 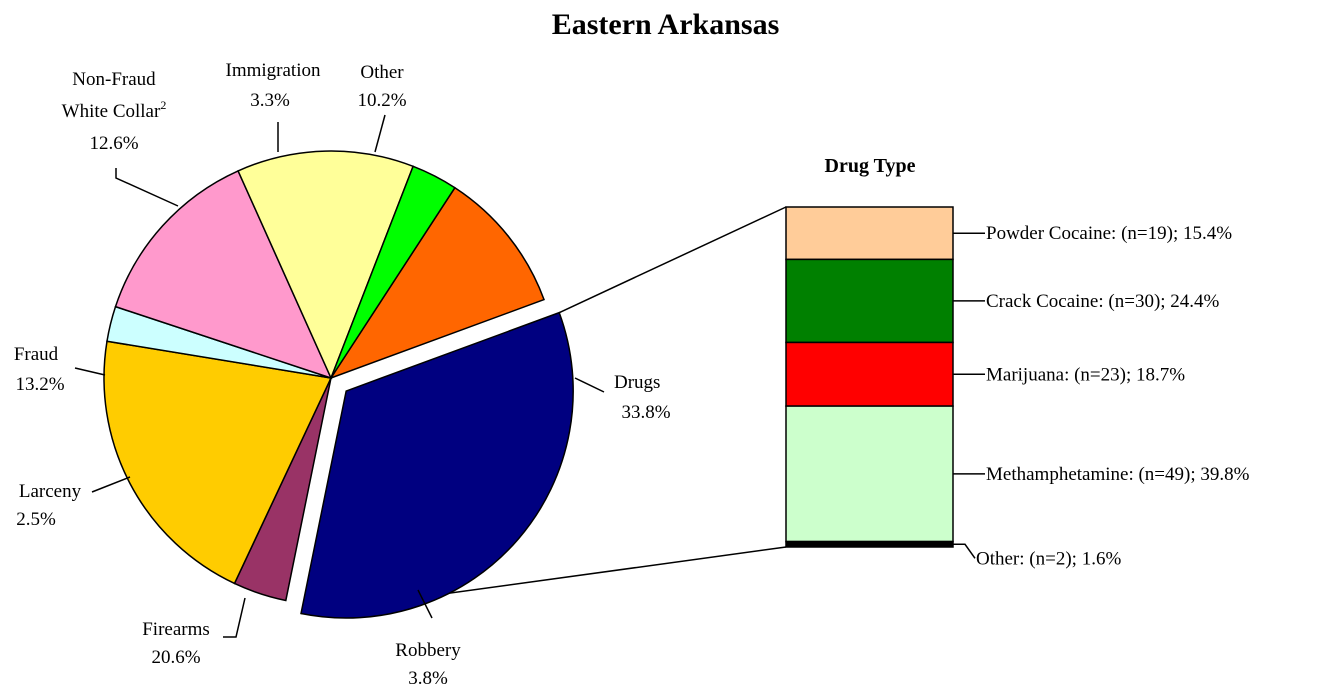 What do you see at coordinates (637, 382) in the screenshot?
I see `slice-label-drugs: Drugs` at bounding box center [637, 382].